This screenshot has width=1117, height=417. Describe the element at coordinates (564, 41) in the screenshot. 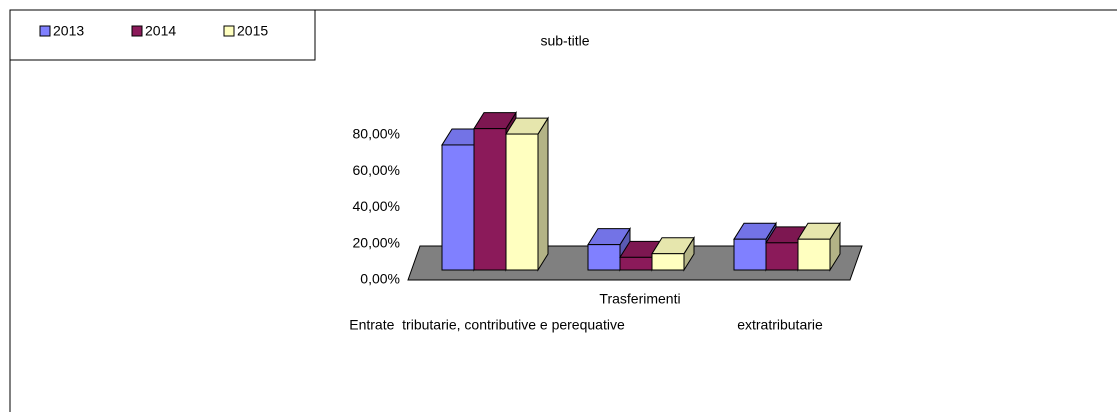

I see `chart-title: sub-title` at that location.